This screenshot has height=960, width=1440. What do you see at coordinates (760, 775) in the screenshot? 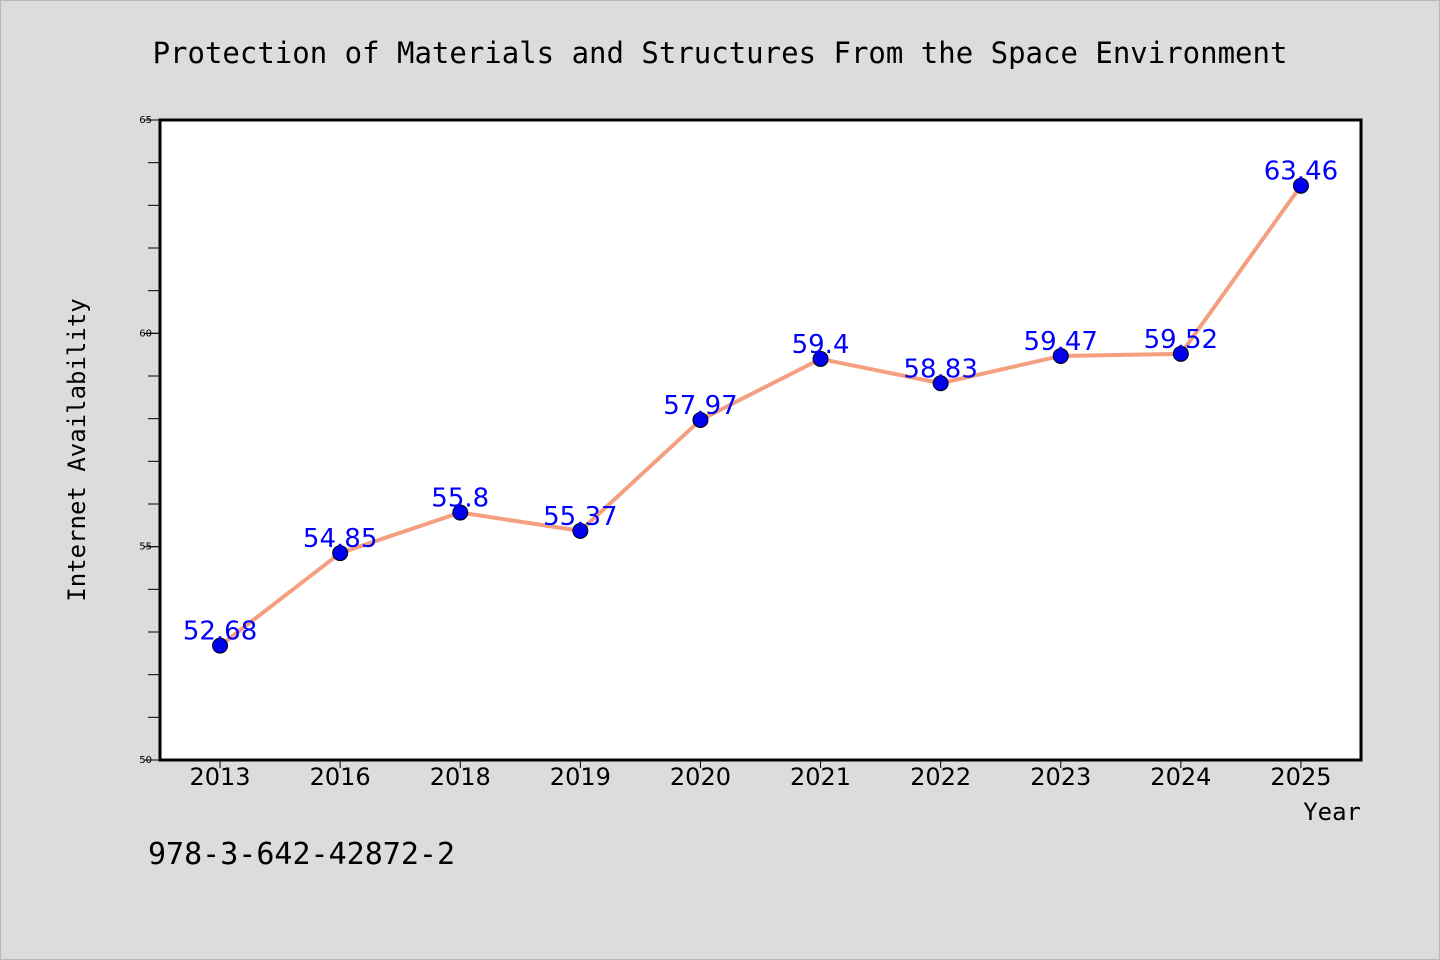
I see `x-axis: 2013 2016 2018 2019 2020 2021 2022 2023 2024 2025` at bounding box center [760, 775].